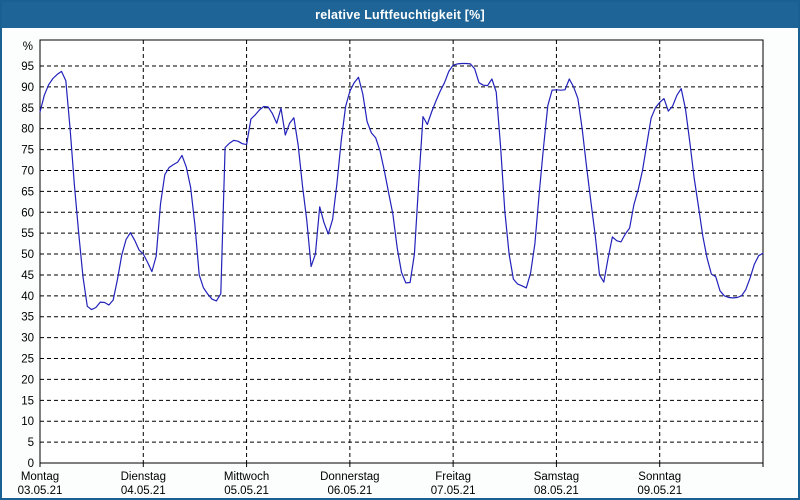 The image size is (800, 500). I want to click on y-axis-tick-label: 5, so click(31, 443).